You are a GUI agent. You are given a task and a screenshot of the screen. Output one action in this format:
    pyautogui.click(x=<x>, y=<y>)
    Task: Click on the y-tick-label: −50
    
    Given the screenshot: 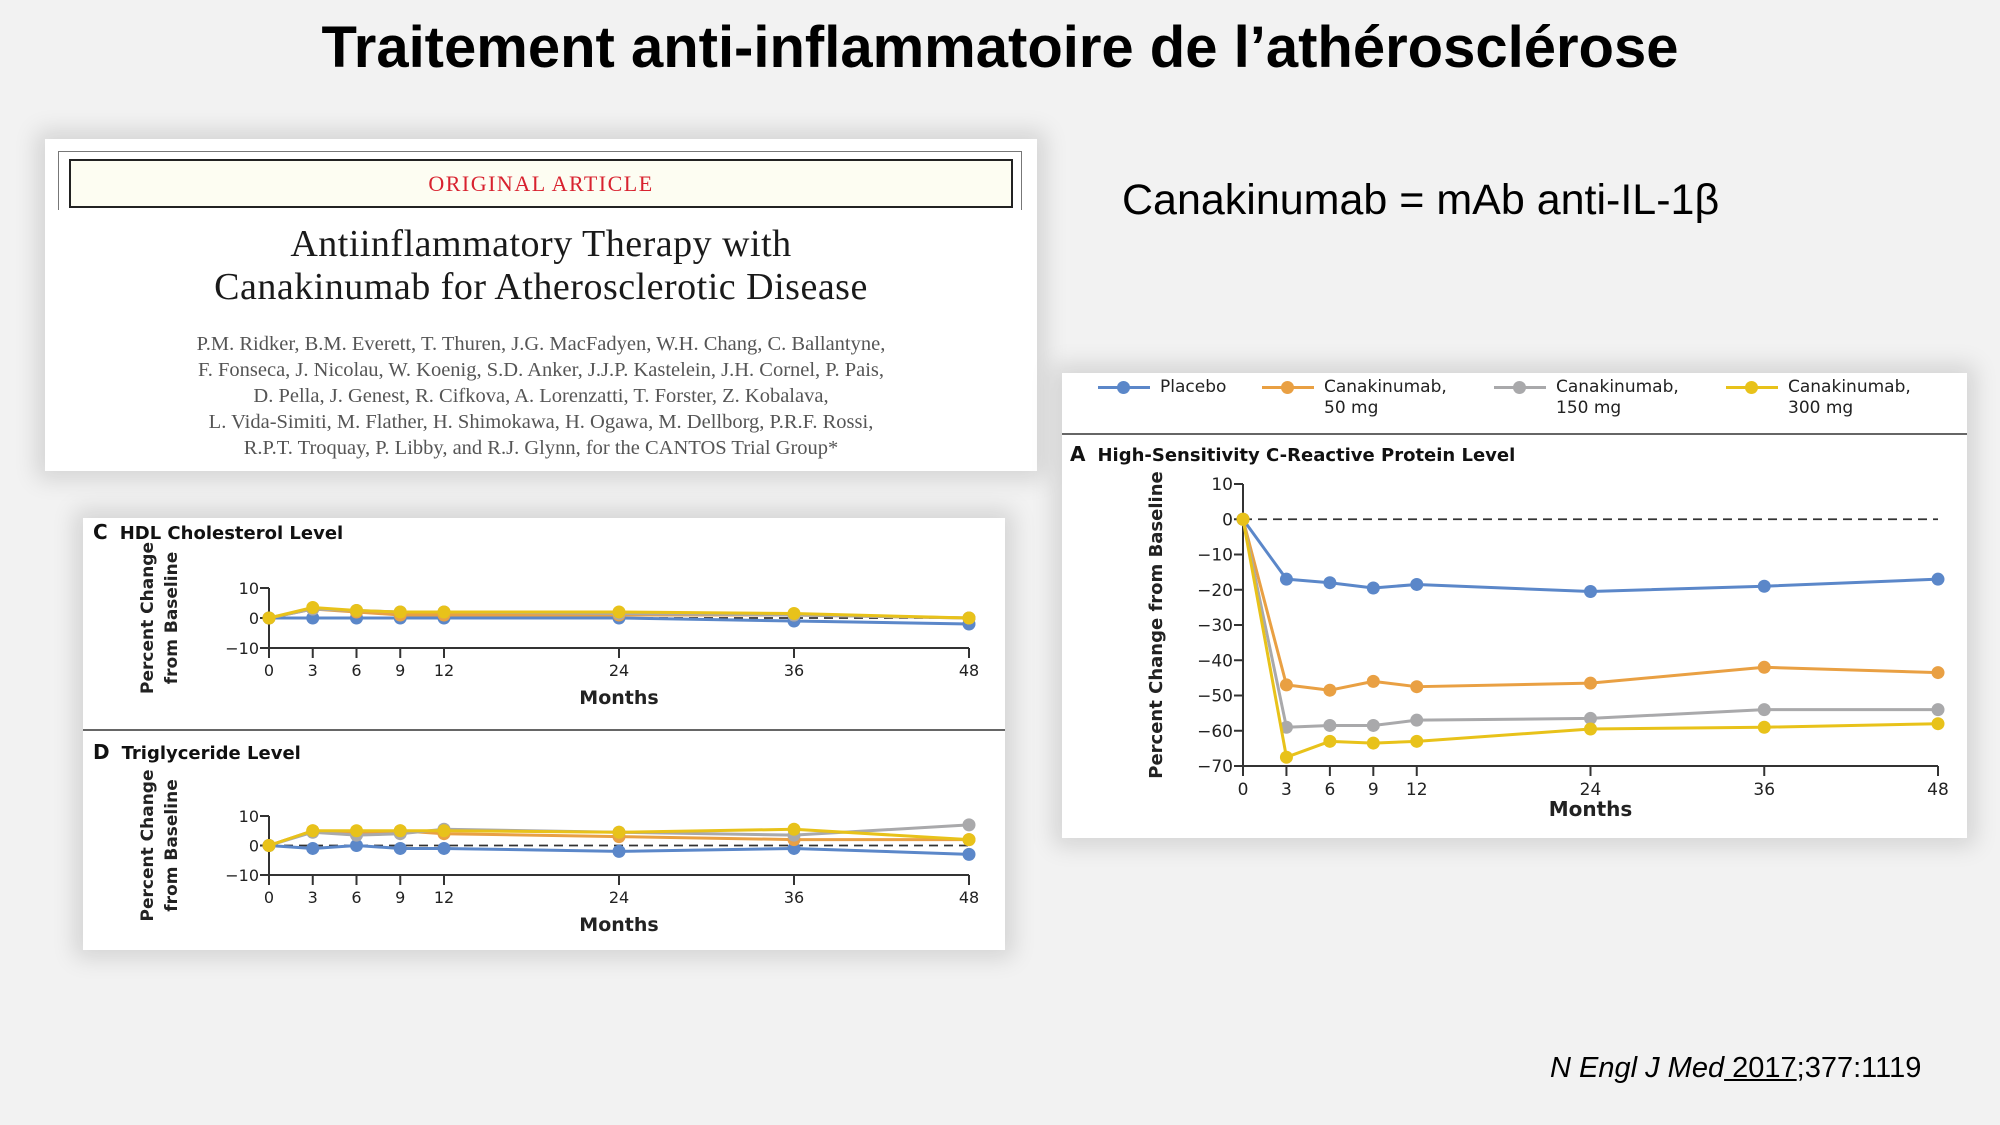 What is the action you would take?
    pyautogui.click(x=1215, y=697)
    